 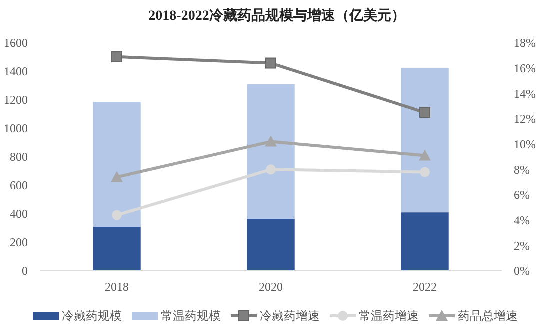 I want to click on x-tick-label: 2018, so click(x=117, y=287).